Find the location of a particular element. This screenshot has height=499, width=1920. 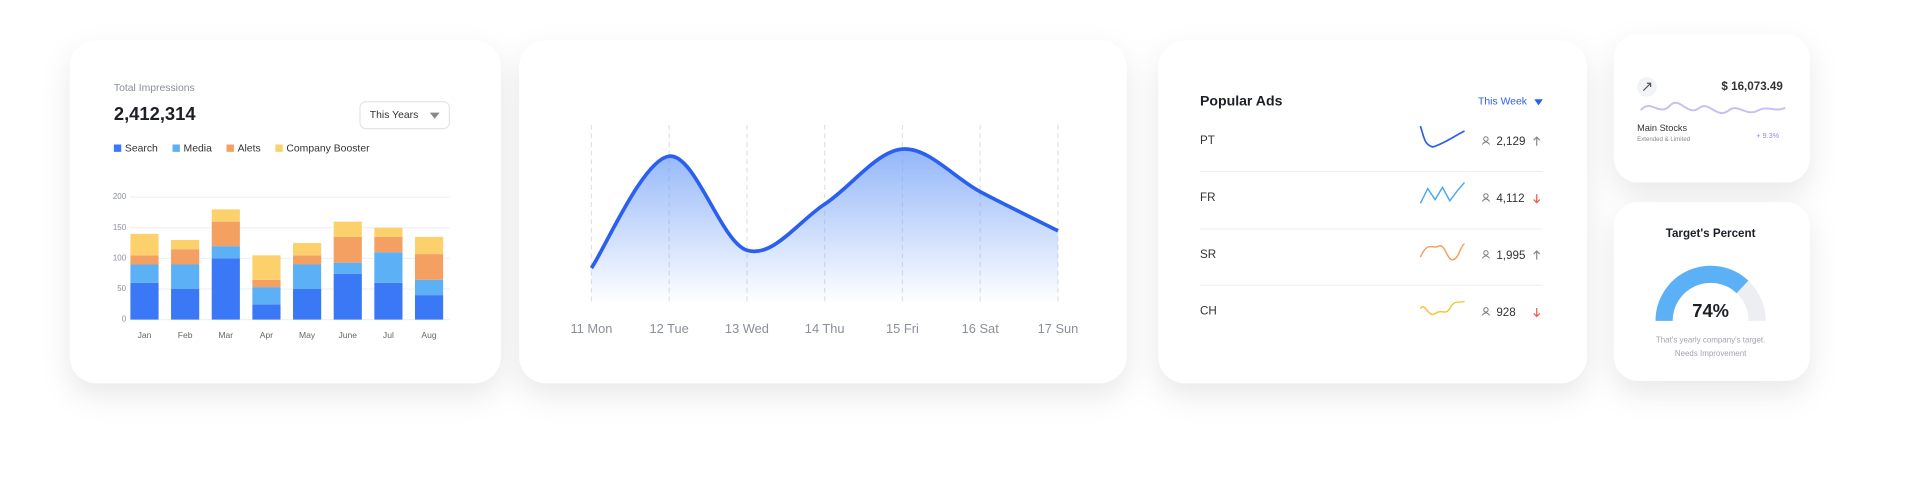

amount: $ 16,073.49 is located at coordinates (1752, 86).